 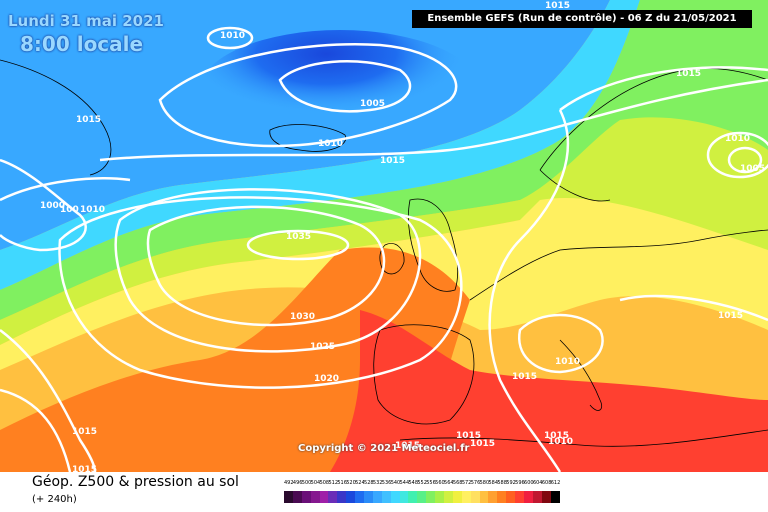 What do you see at coordinates (653, 135) in the screenshot?
I see `scandinavia` at bounding box center [653, 135].